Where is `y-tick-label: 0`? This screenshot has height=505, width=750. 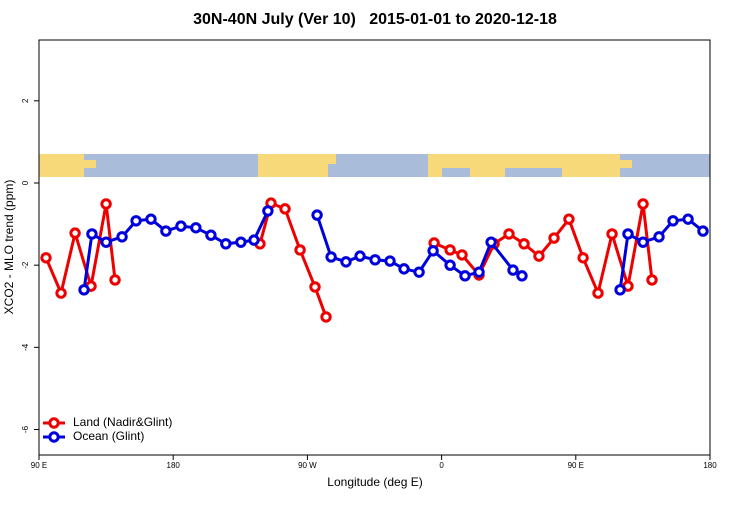
y-tick-label: 0 is located at coordinates (25, 182).